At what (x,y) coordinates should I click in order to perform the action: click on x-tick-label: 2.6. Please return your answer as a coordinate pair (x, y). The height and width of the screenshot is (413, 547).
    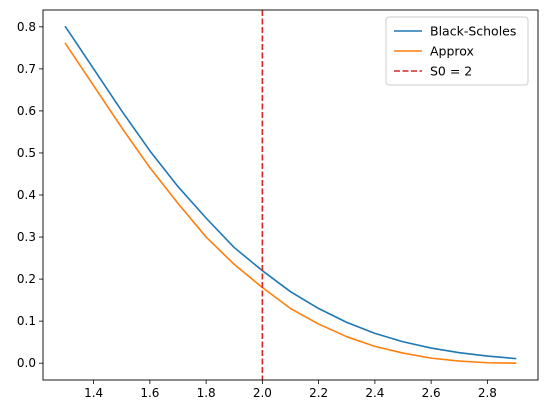
    Looking at the image, I should click on (431, 393).